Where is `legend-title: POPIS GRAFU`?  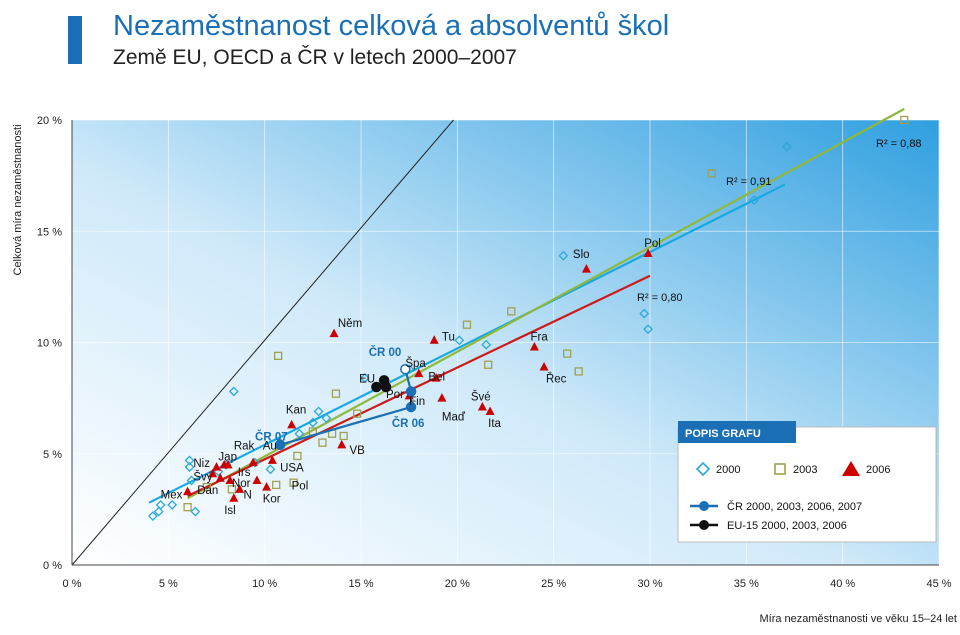
legend-title: POPIS GRAFU is located at coordinates (723, 434).